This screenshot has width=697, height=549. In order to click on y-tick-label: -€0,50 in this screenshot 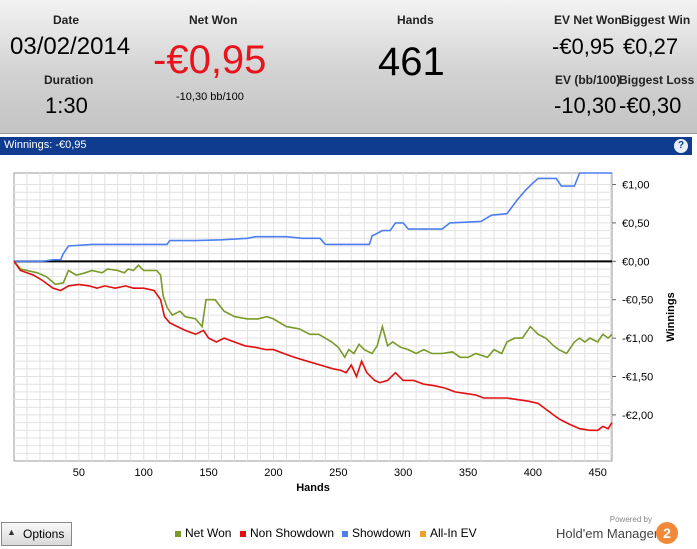, I will do `click(637, 301)`.